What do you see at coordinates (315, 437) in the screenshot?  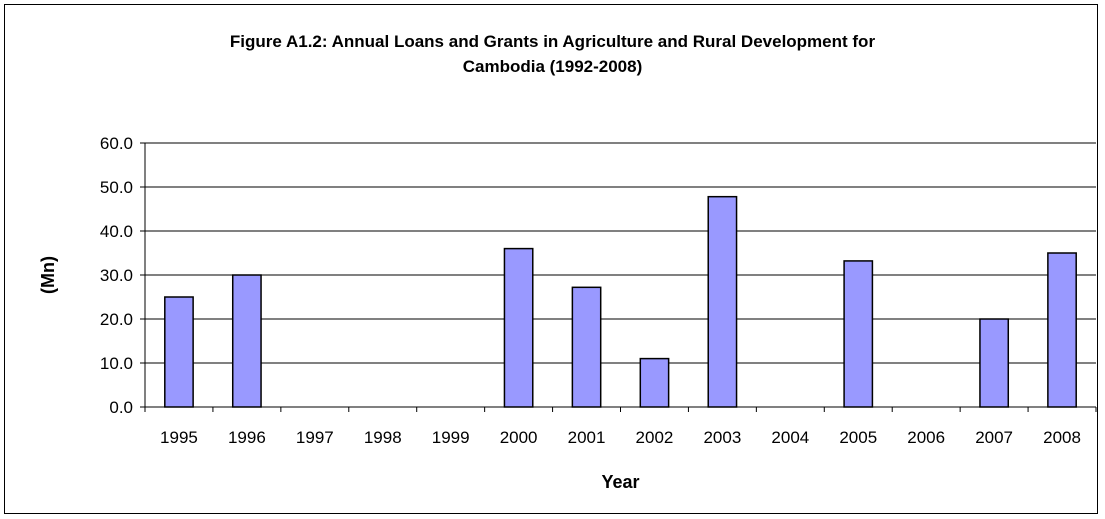 I see `x-tick-label: 1997` at bounding box center [315, 437].